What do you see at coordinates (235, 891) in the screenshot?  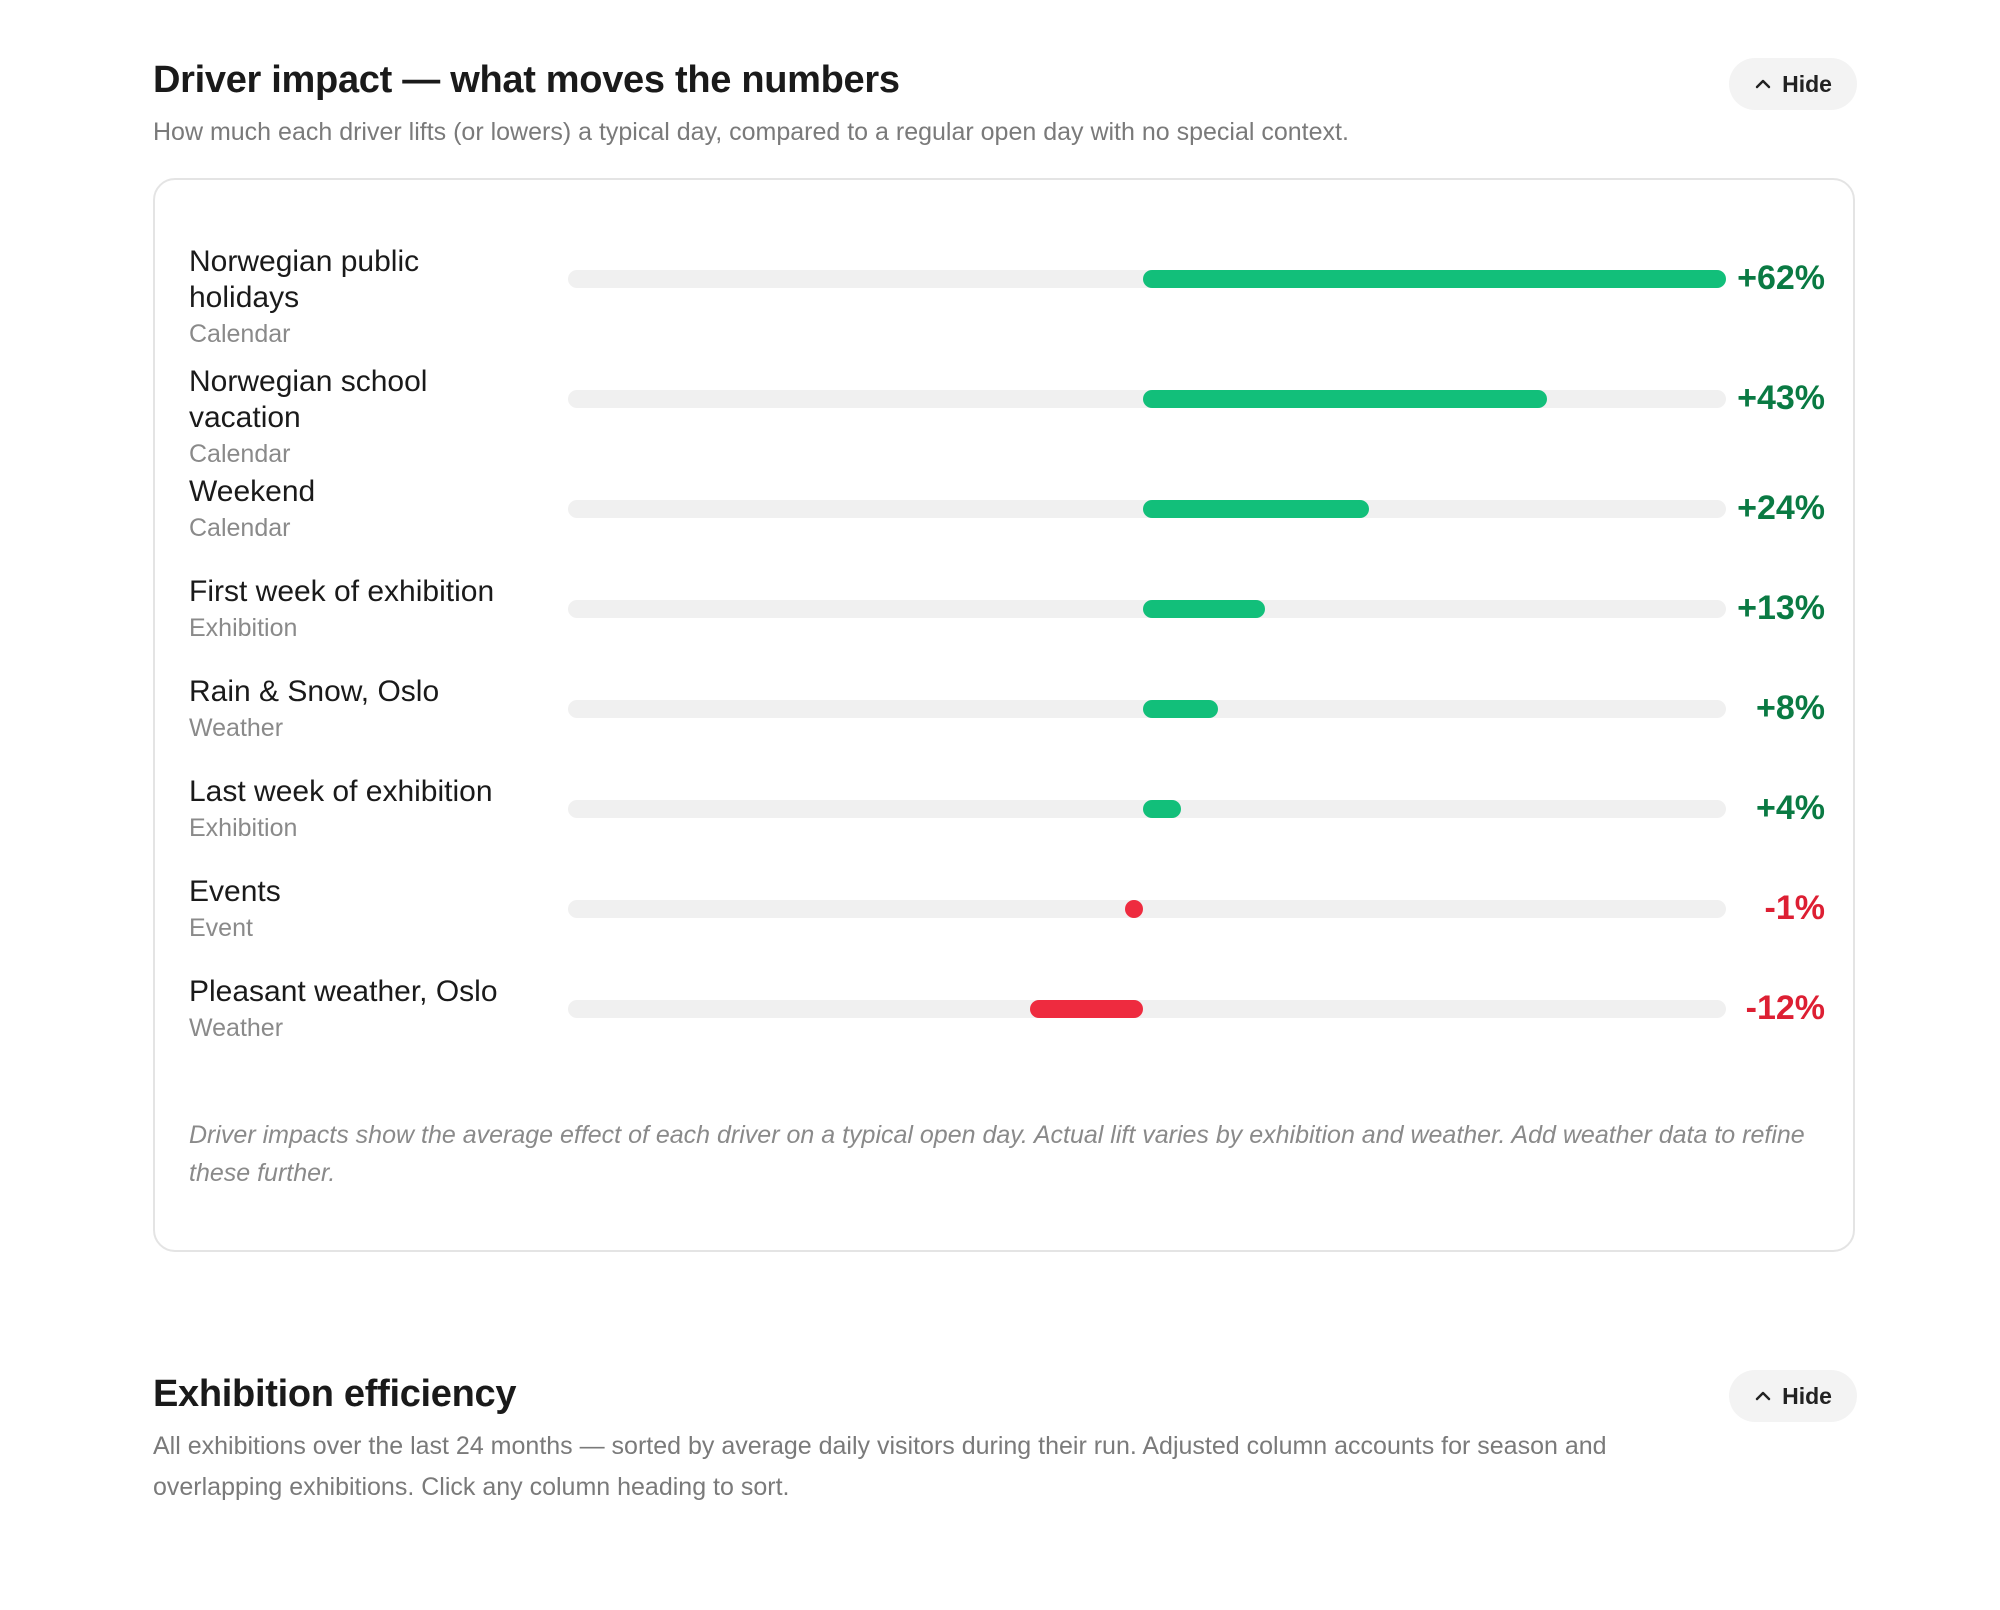 I see `driver-name: Events` at bounding box center [235, 891].